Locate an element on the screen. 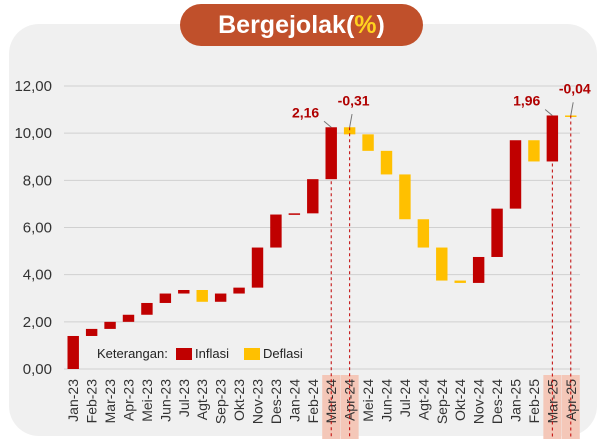  data-label: -0,04 is located at coordinates (575, 88).